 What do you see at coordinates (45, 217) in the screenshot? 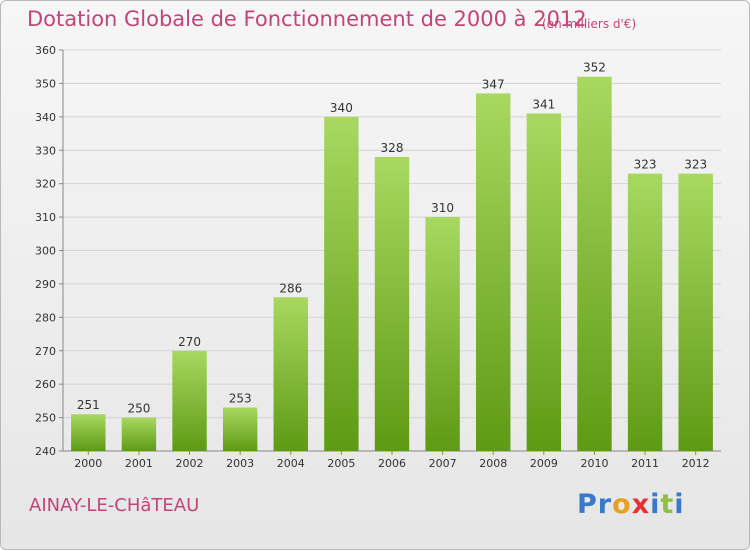
I see `y-tick-label: 310` at bounding box center [45, 217].